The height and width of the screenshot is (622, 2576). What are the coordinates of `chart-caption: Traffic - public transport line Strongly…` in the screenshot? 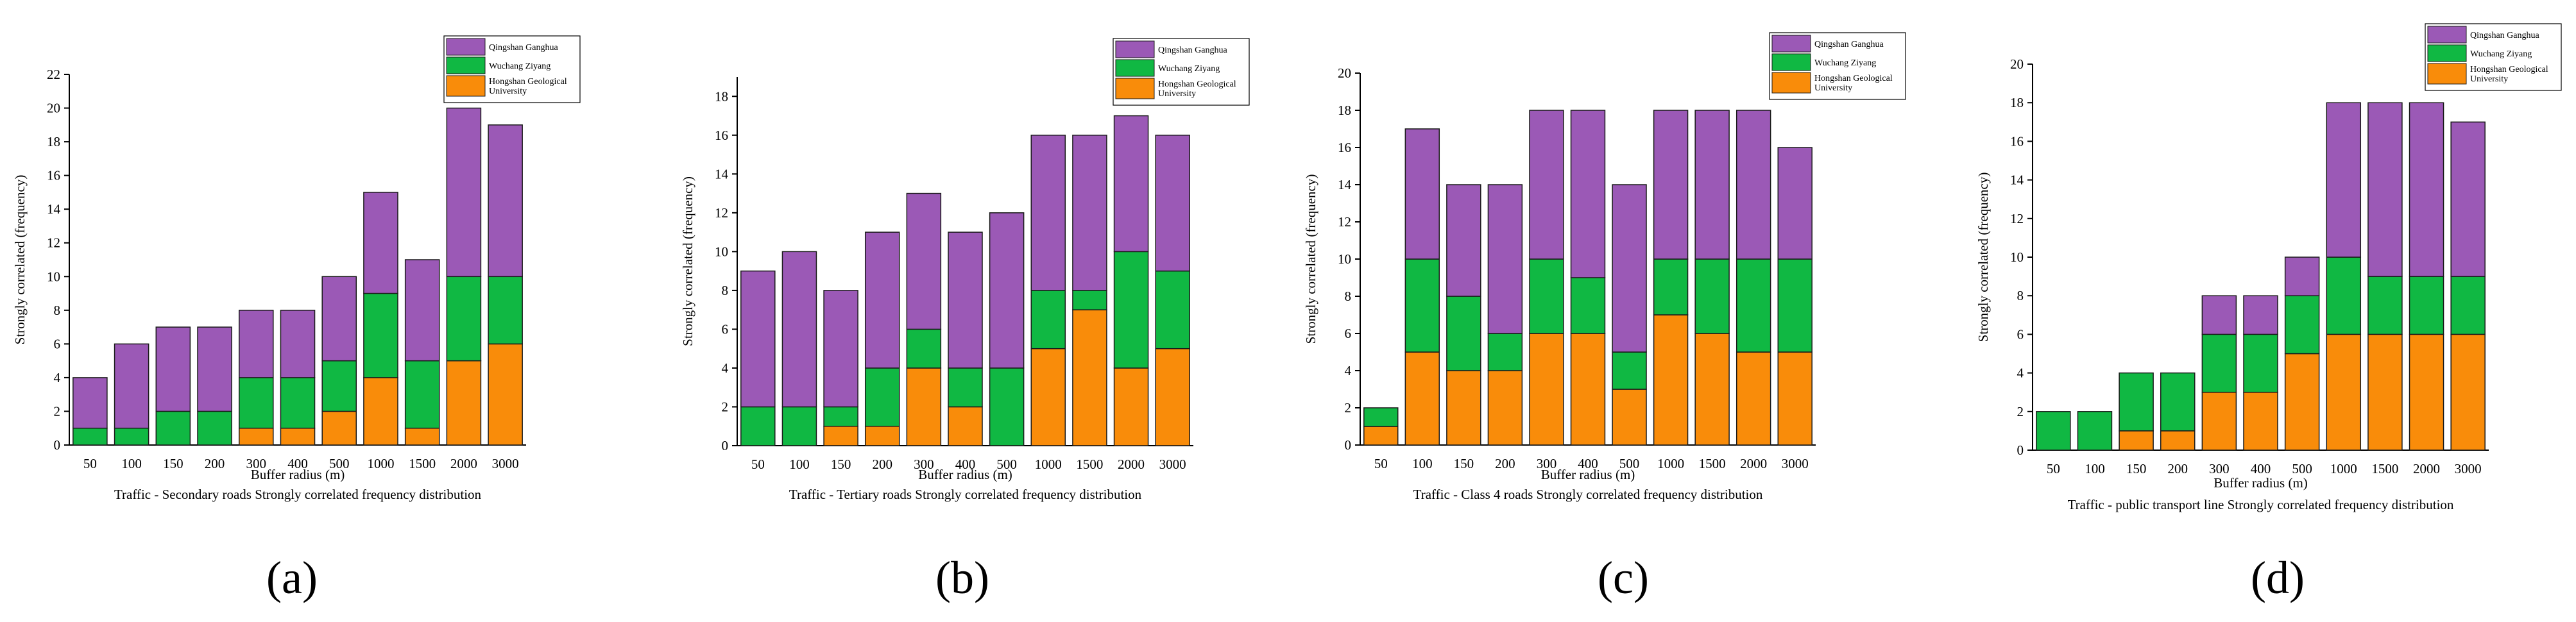 It's located at (2261, 505).